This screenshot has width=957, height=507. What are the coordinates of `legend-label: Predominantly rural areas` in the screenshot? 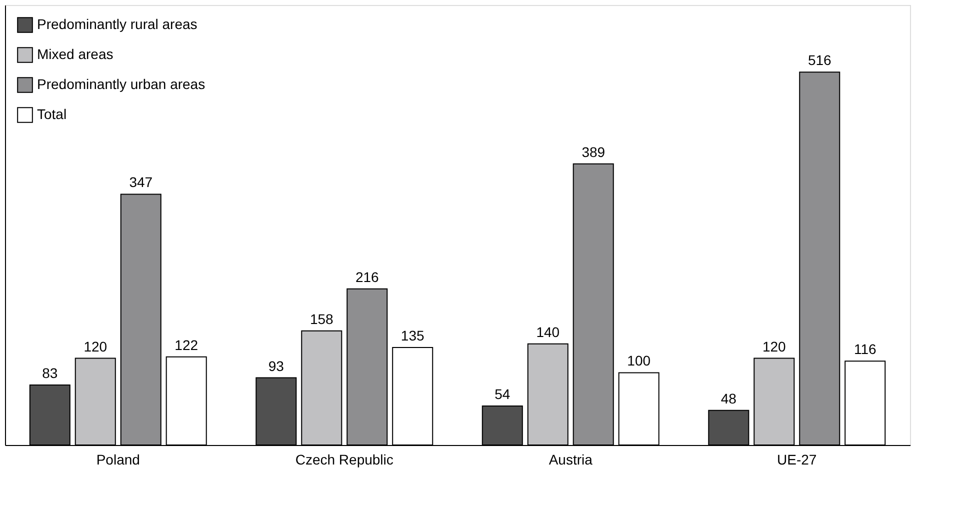 It's located at (117, 24).